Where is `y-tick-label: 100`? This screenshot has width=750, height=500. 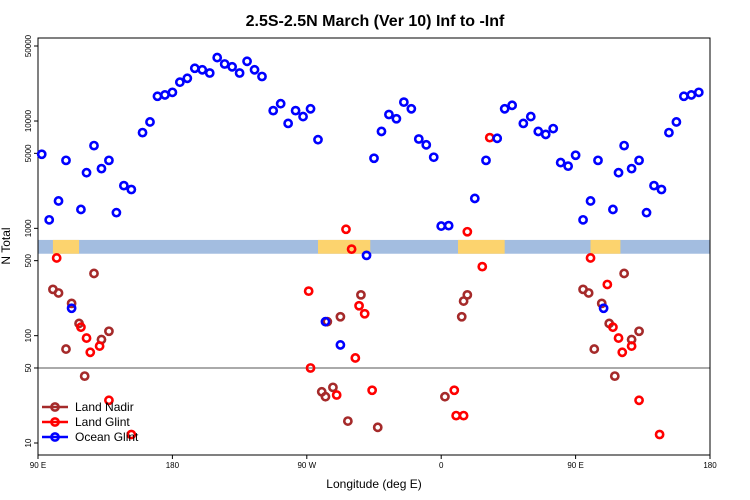 y-tick-label: 100 is located at coordinates (28, 335).